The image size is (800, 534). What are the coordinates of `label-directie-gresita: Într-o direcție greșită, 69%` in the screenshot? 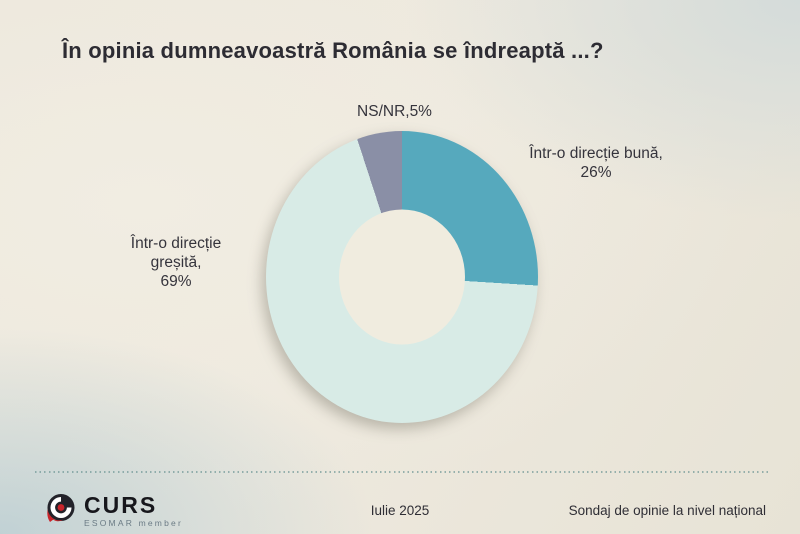 It's located at (176, 262).